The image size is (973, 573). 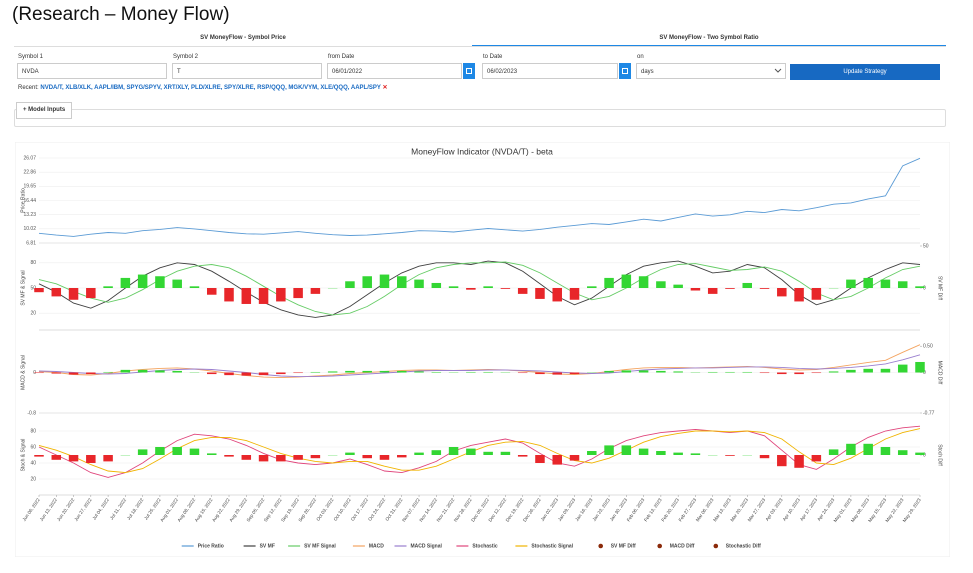 I want to click on to-date-input: 06/02/2023, so click(x=550, y=71).